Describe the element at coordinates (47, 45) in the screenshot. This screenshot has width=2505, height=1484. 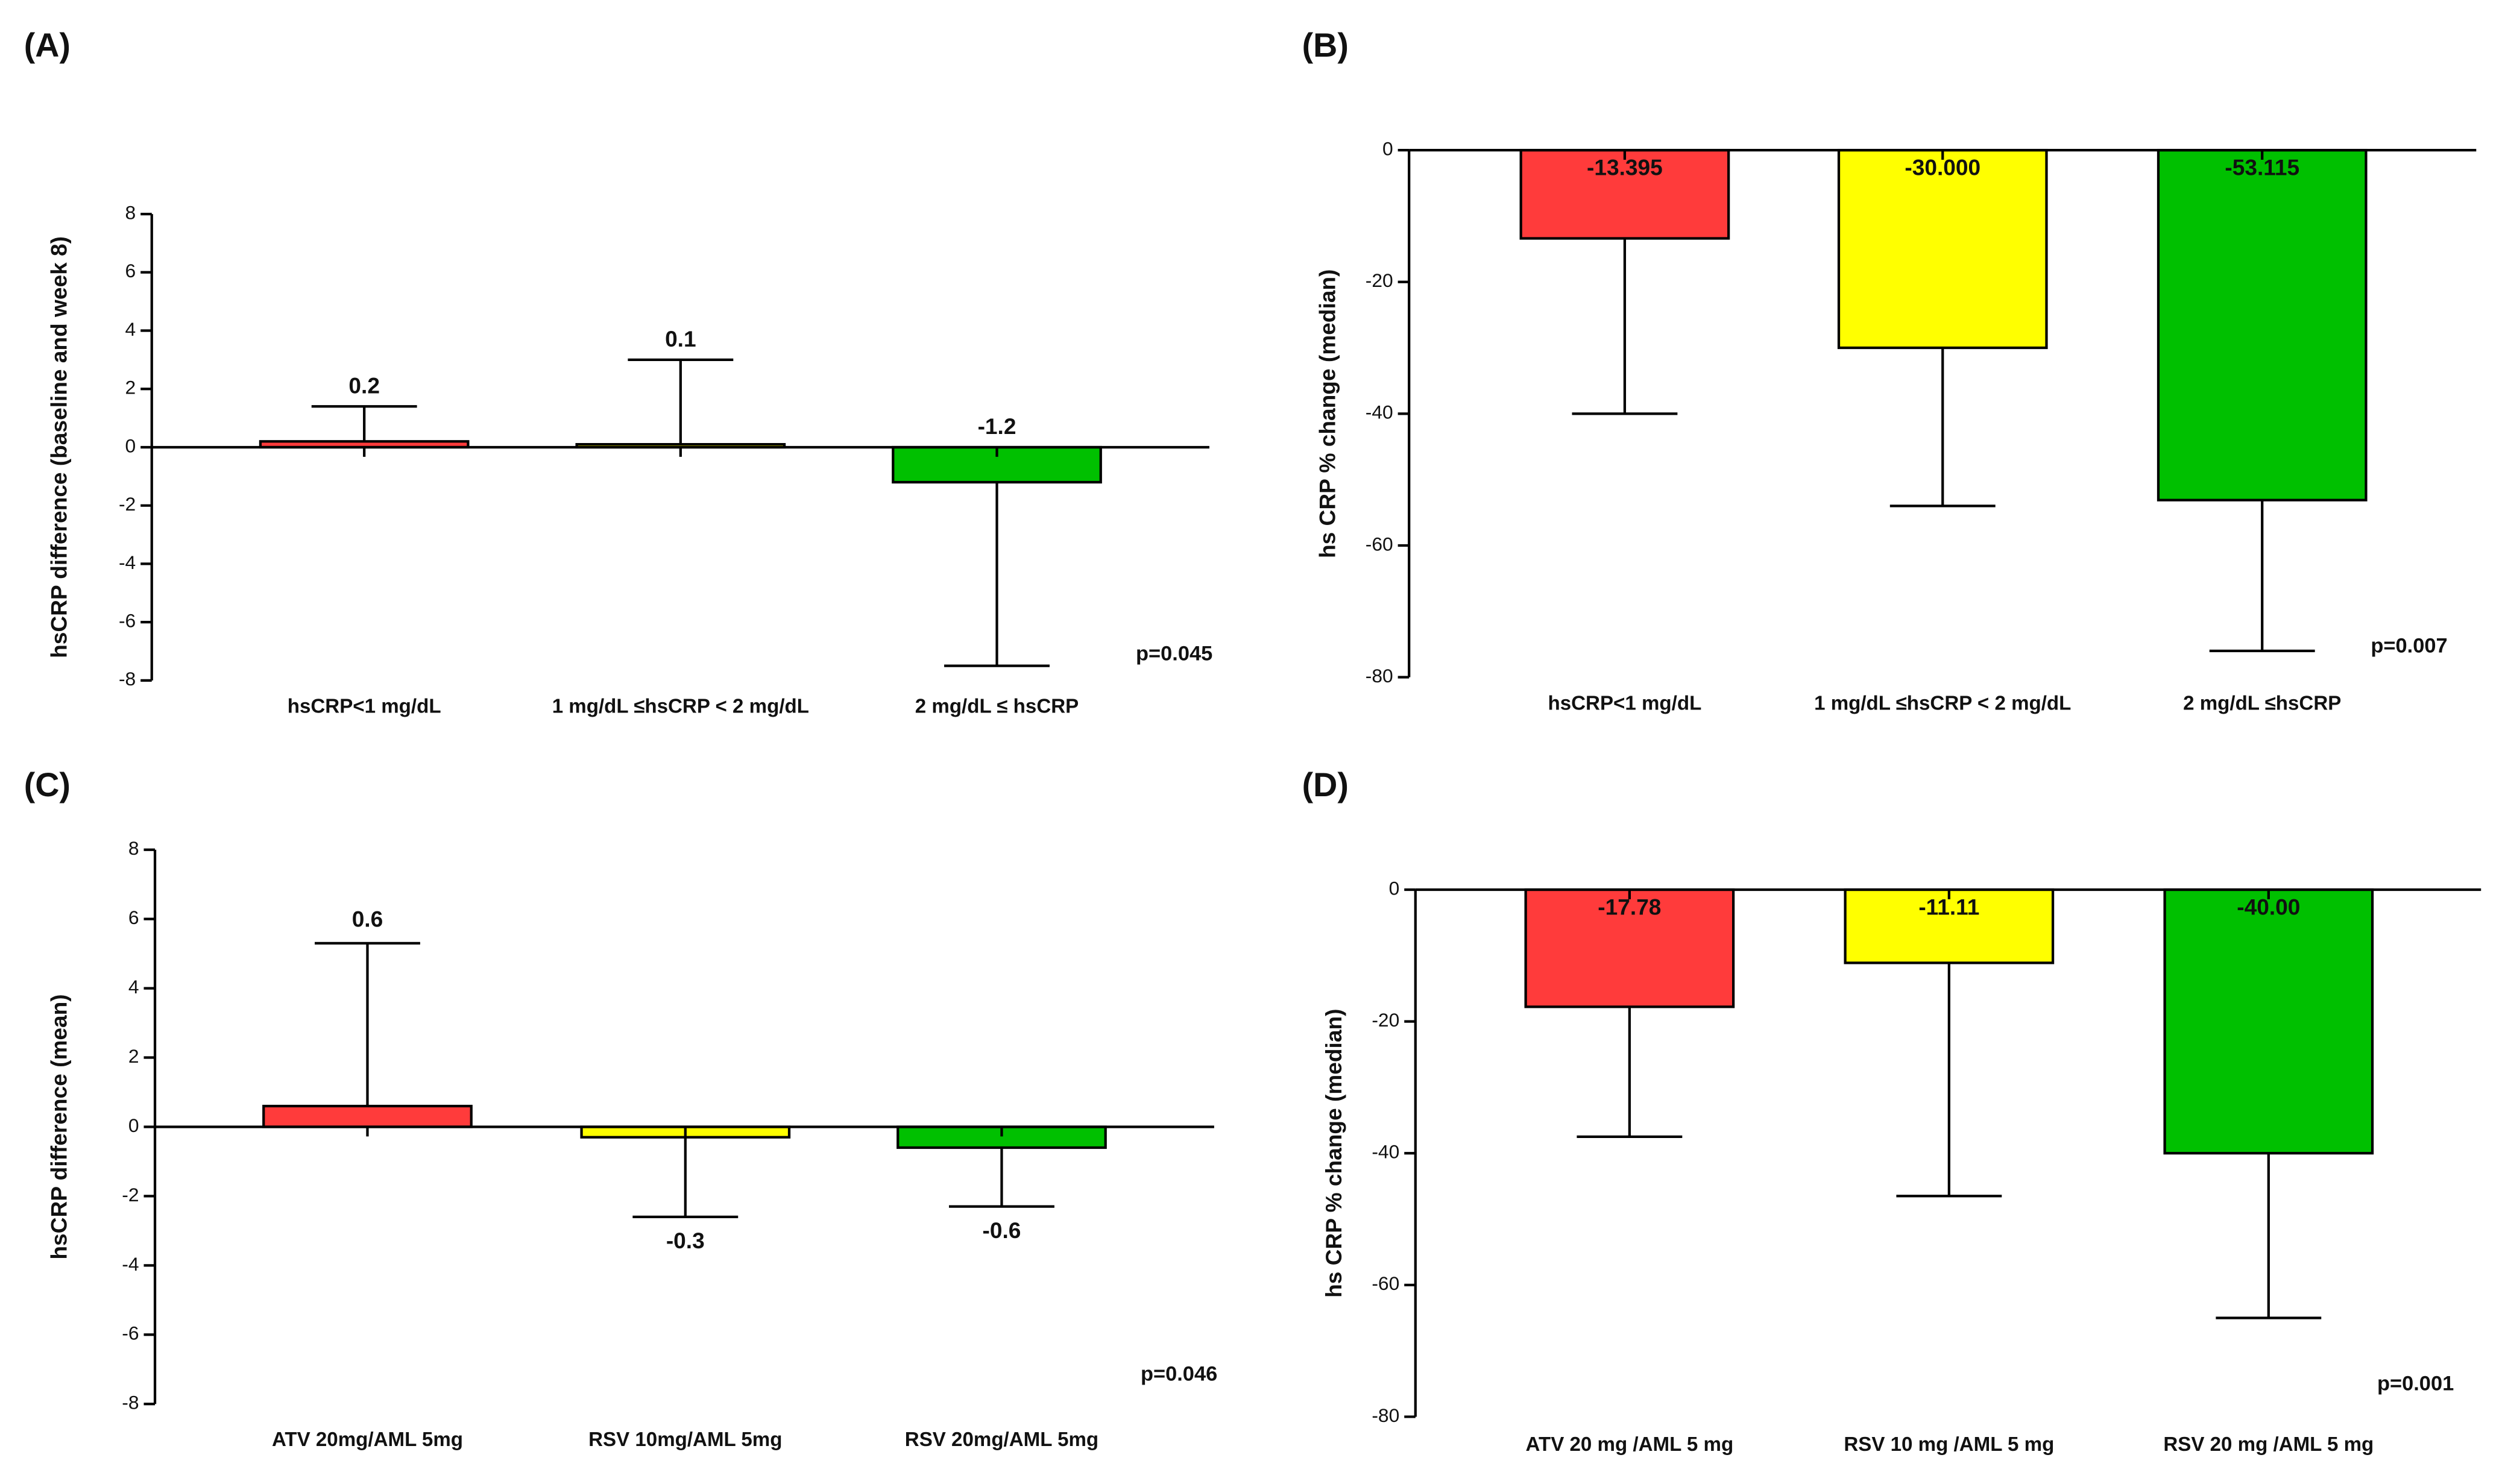
I see `panel-label: (A)` at that location.